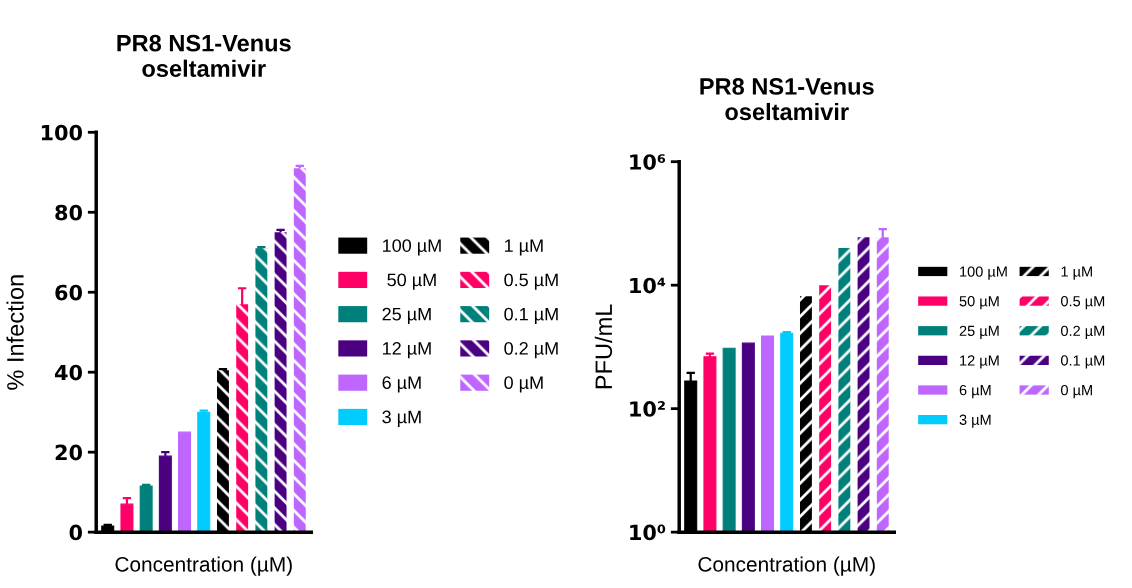  Describe the element at coordinates (69, 212) in the screenshot. I see `y-tick-label: 80` at that location.